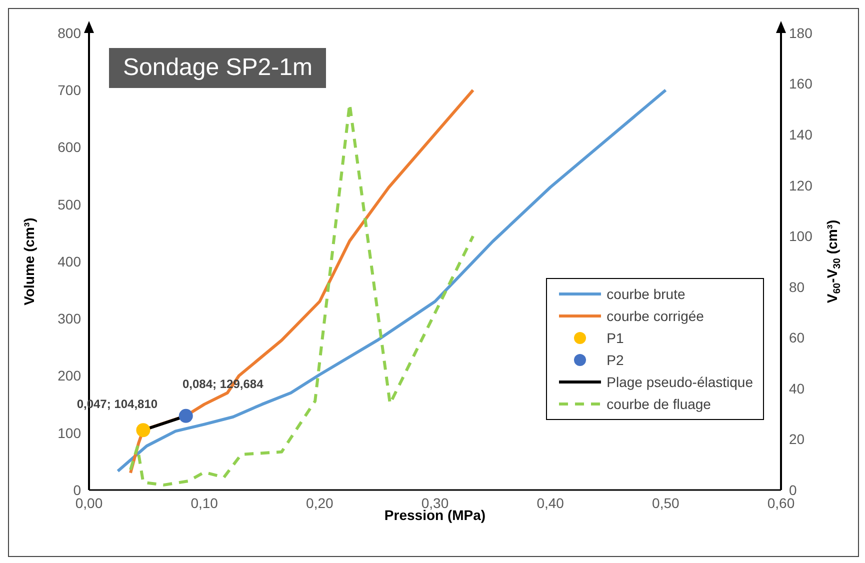 Image resolution: width=865 pixels, height=563 pixels. Describe the element at coordinates (666, 502) in the screenshot. I see `x-tick-label: 0,50` at that location.